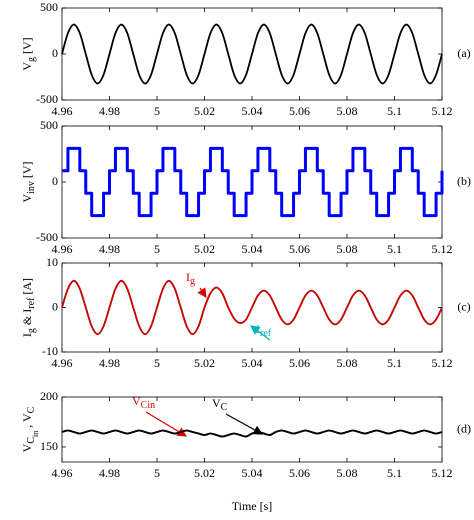 This screenshot has height=520, width=474. I want to click on annotation-part: ref, so click(266, 333).